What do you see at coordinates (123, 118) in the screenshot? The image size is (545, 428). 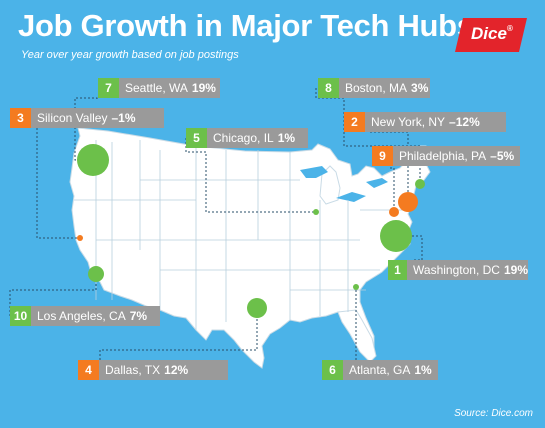 I see `city-change: –1%` at bounding box center [123, 118].